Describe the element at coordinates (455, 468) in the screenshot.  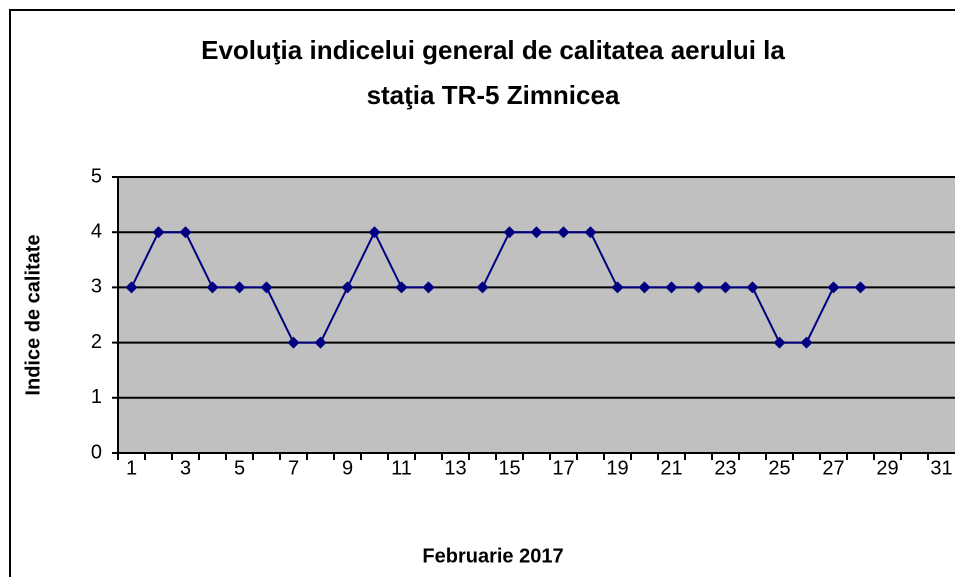
I see `x-tick-label: 13` at that location.